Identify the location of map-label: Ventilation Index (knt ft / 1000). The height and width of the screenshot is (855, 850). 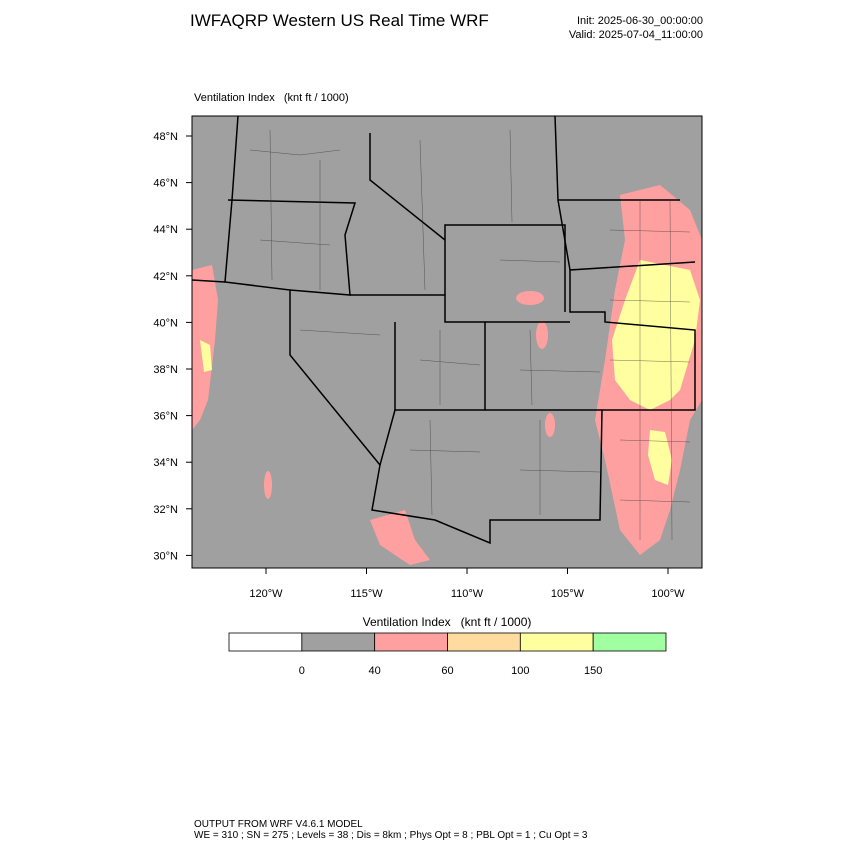
(271, 98).